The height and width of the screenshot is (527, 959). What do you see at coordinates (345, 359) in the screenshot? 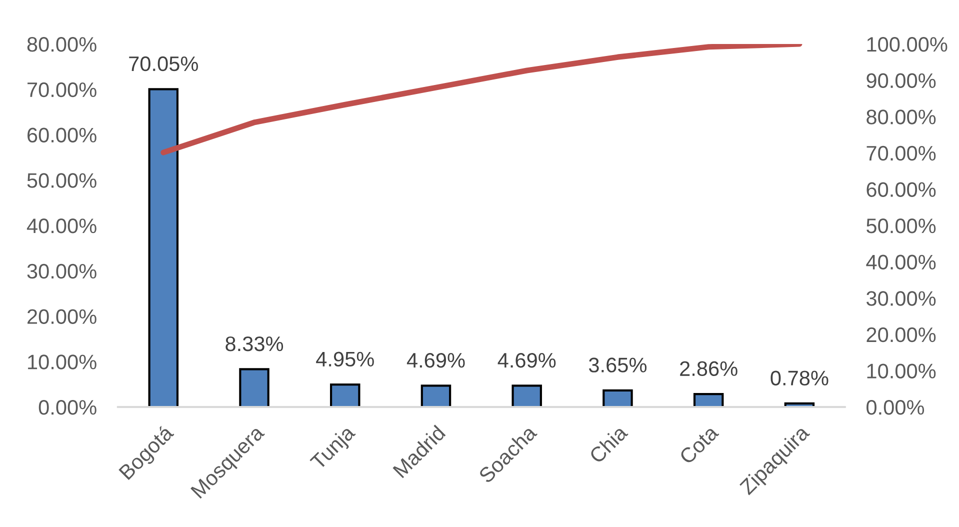
I see `data-label: 4.95%` at bounding box center [345, 359].